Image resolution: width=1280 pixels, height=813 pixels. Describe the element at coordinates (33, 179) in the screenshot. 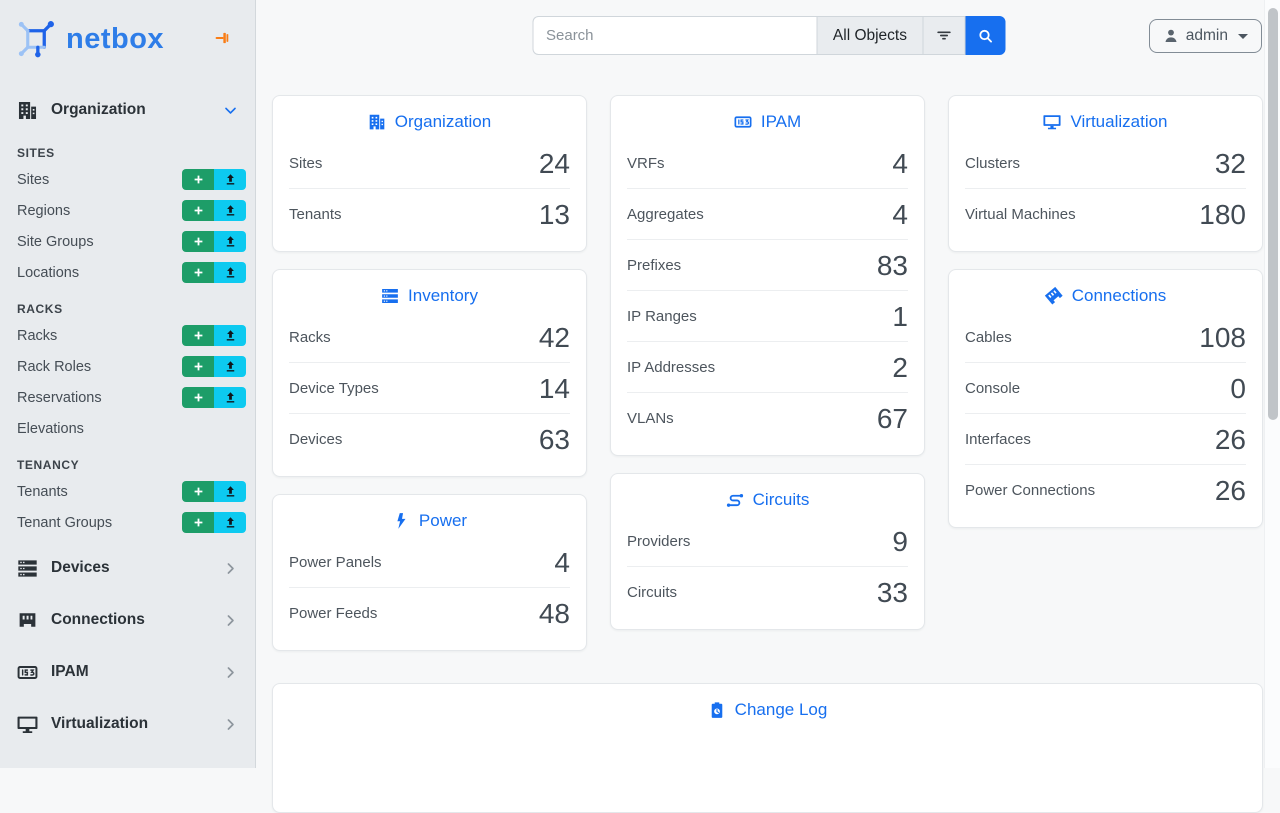

I see `sidebar-item-label: Sites` at that location.